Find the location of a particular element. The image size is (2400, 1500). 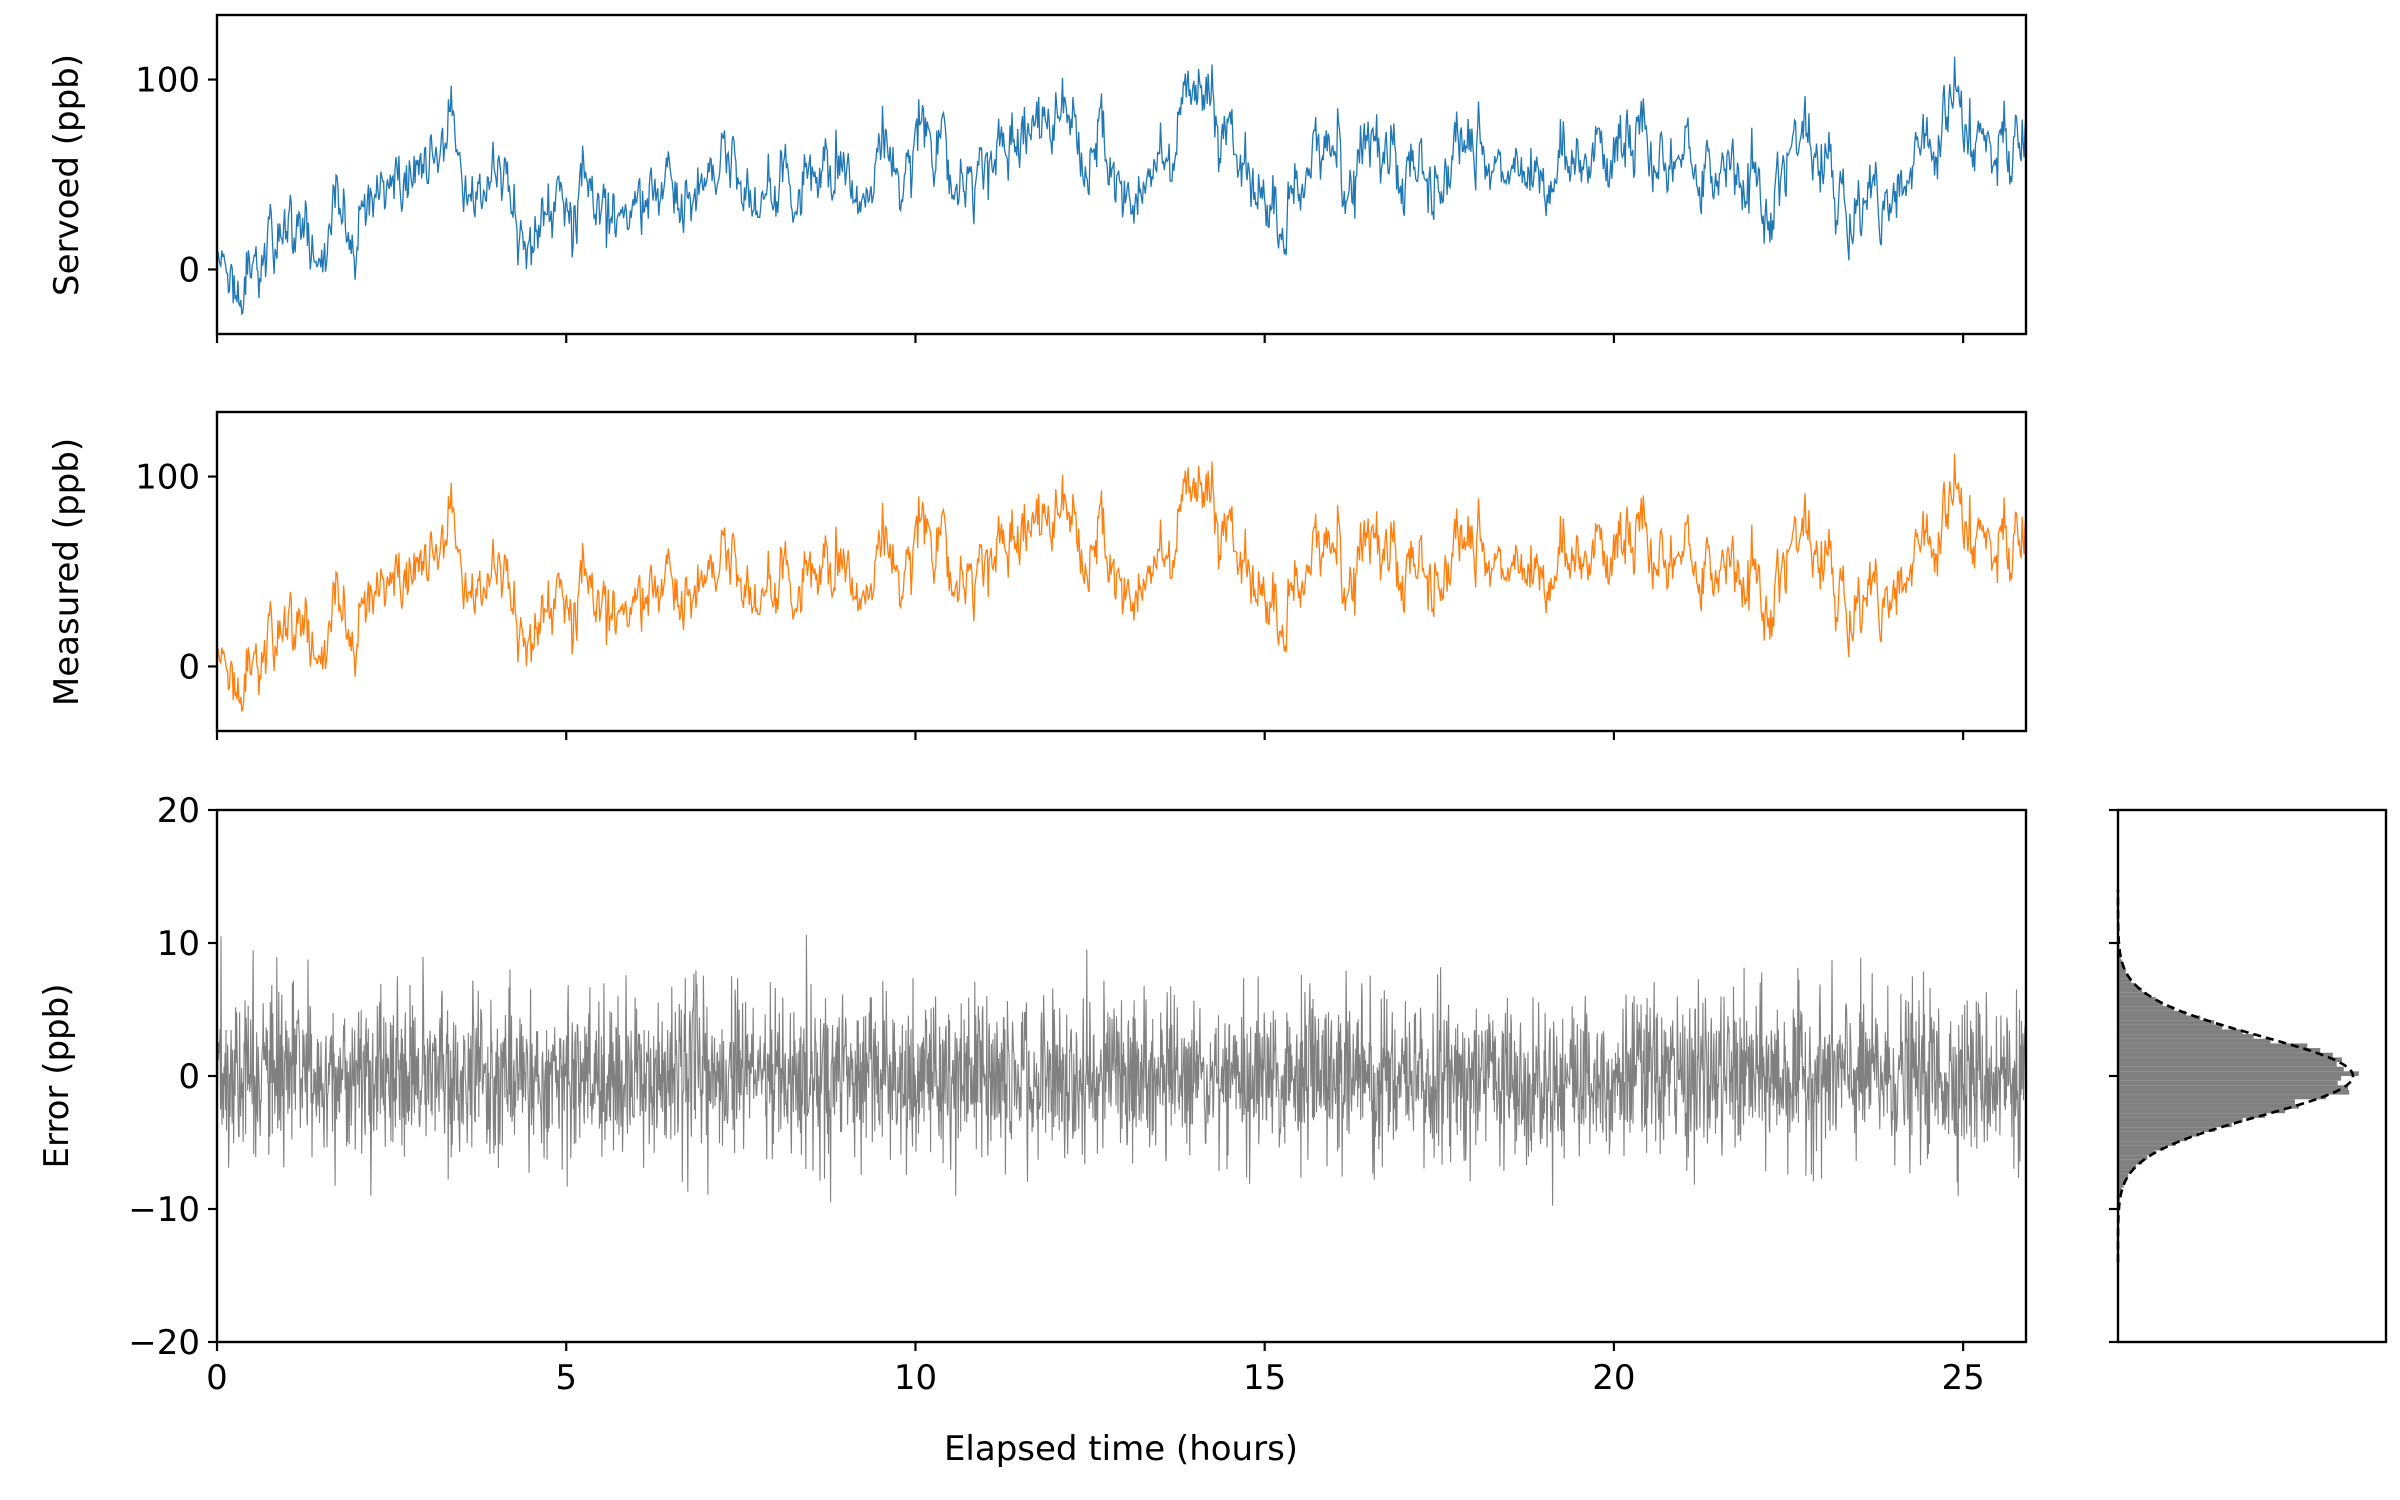

servoed-series-line is located at coordinates (1121, 186).